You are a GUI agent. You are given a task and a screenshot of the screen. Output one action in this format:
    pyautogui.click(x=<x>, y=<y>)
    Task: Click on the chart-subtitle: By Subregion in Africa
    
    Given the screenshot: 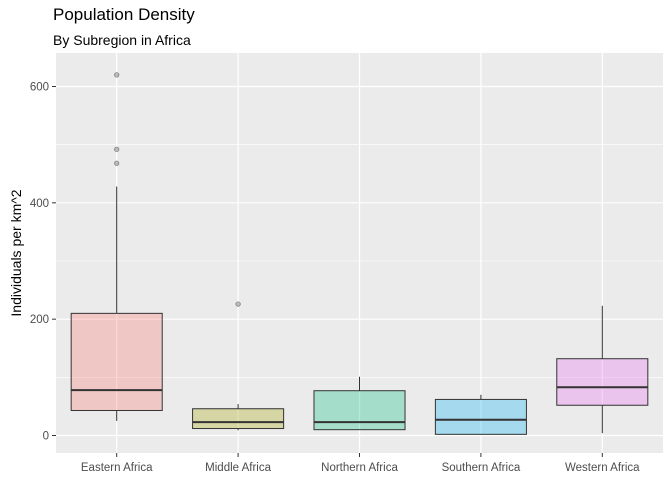 What is the action you would take?
    pyautogui.click(x=122, y=40)
    